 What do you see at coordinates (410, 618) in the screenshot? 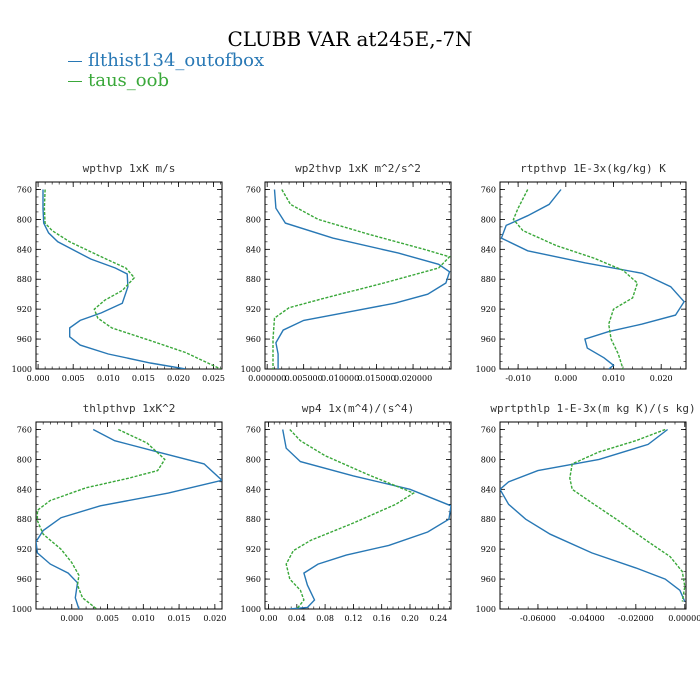
I see `x-tick-label: 0.20` at bounding box center [410, 618].